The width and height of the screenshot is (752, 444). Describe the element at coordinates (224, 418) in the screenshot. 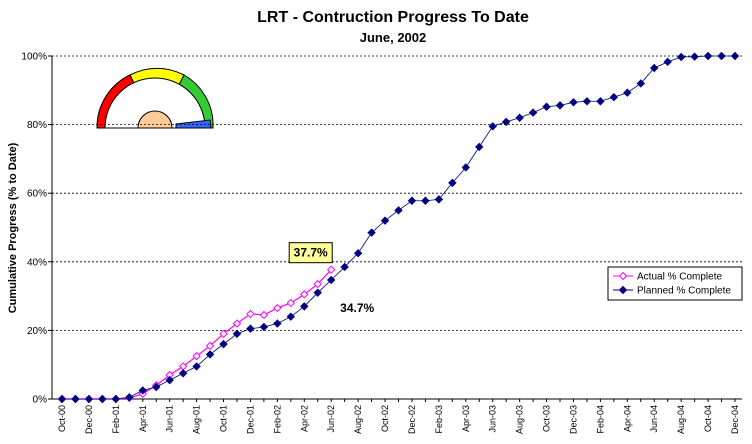

I see `x-tick-label: Oct-01` at that location.